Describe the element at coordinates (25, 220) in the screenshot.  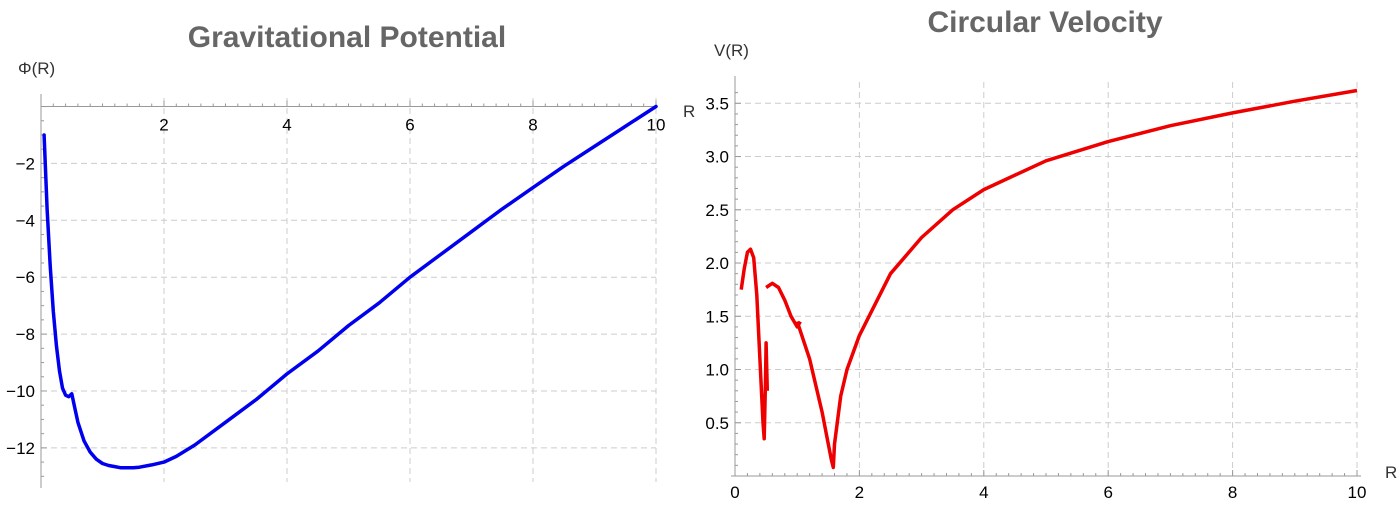
I see `y-tick-label: −4` at that location.